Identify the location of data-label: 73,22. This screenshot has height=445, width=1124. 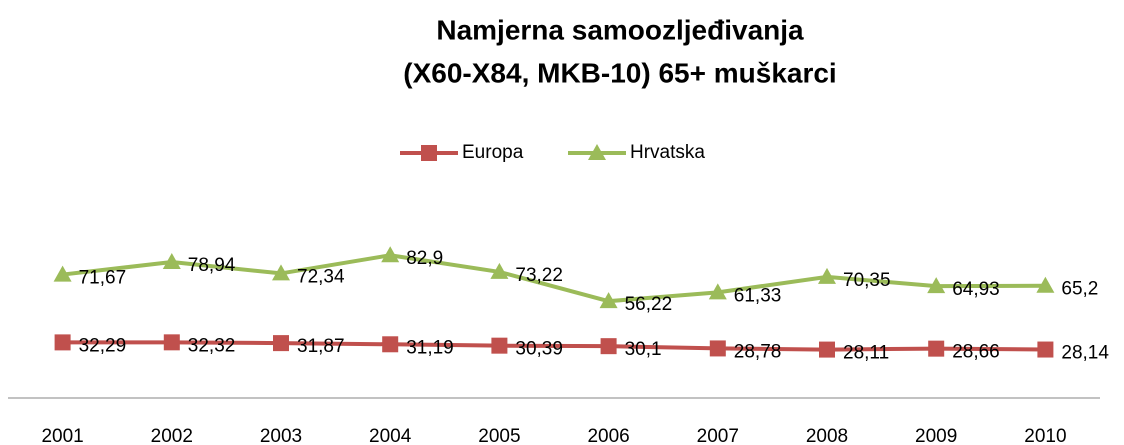
(539, 275).